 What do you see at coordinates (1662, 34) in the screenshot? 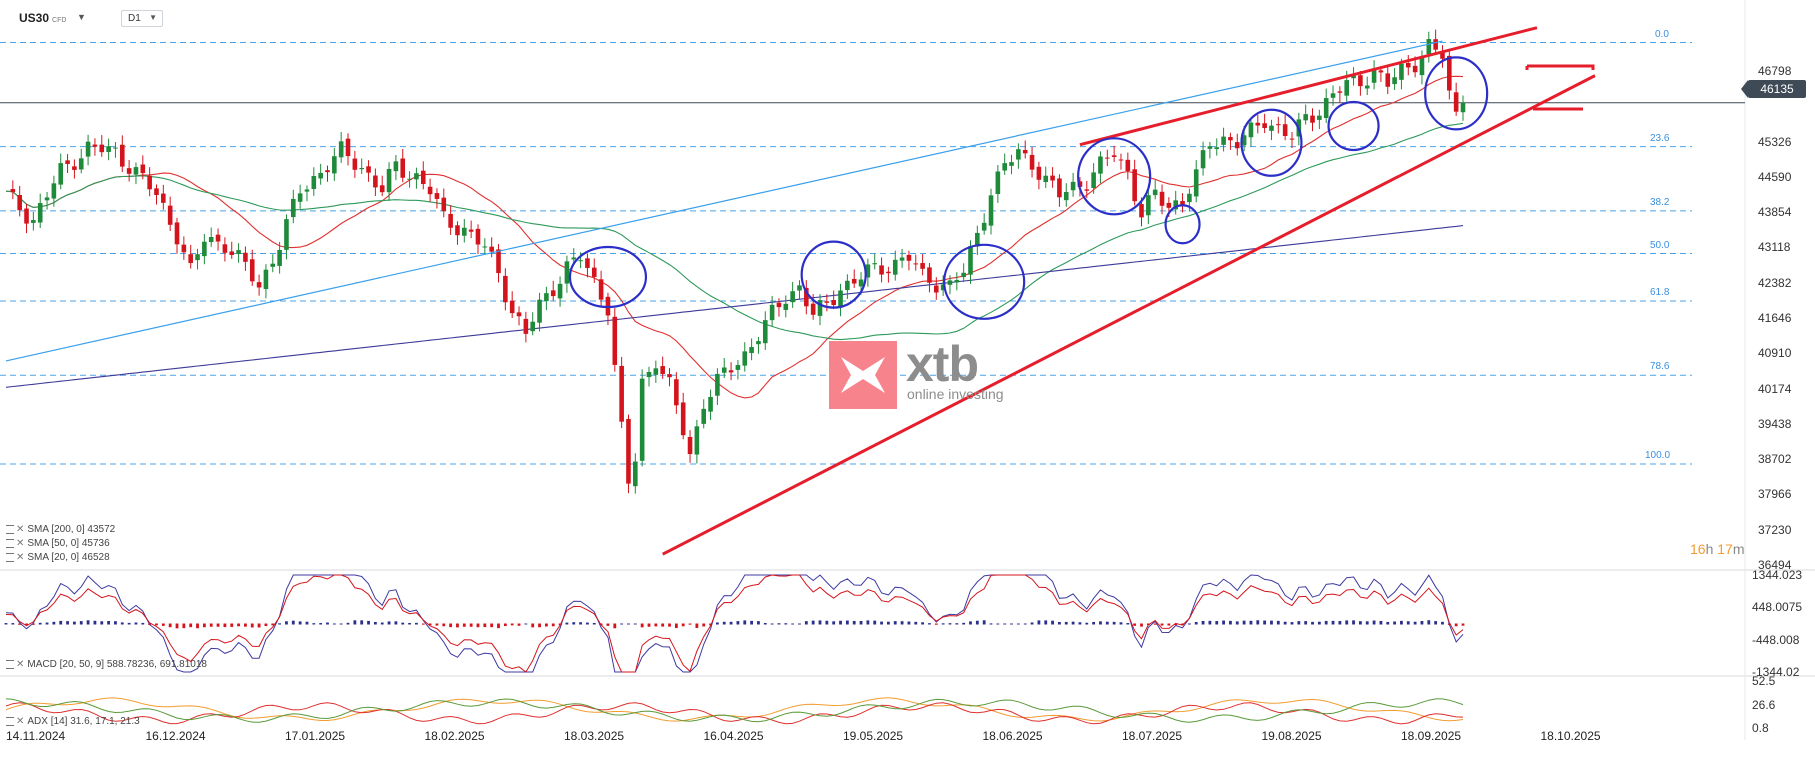
I see `fib-level-label: 0.0` at bounding box center [1662, 34].